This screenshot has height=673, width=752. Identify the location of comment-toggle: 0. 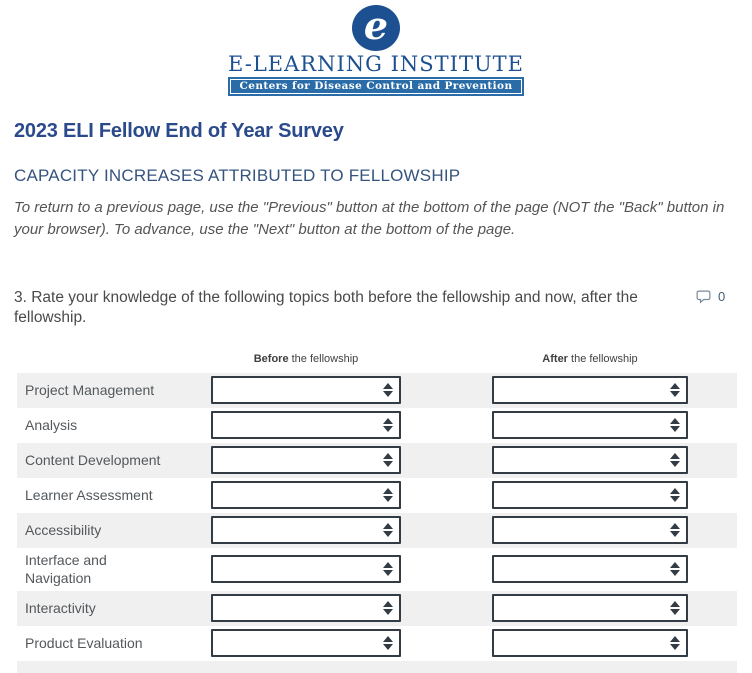
(710, 297).